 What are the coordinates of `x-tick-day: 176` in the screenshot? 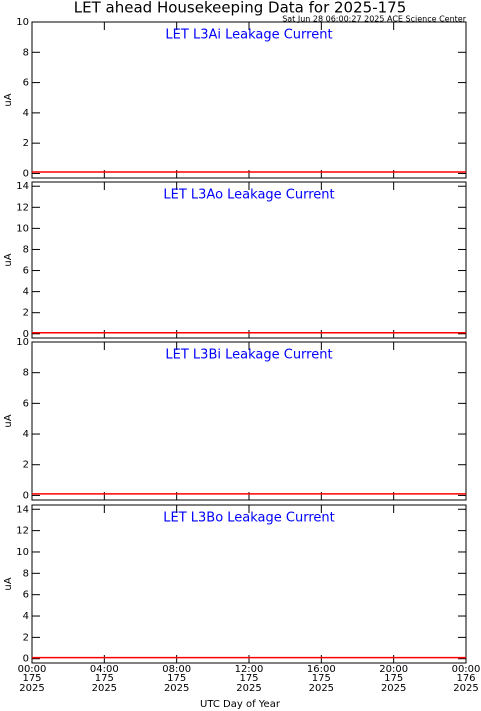 It's located at (465, 678).